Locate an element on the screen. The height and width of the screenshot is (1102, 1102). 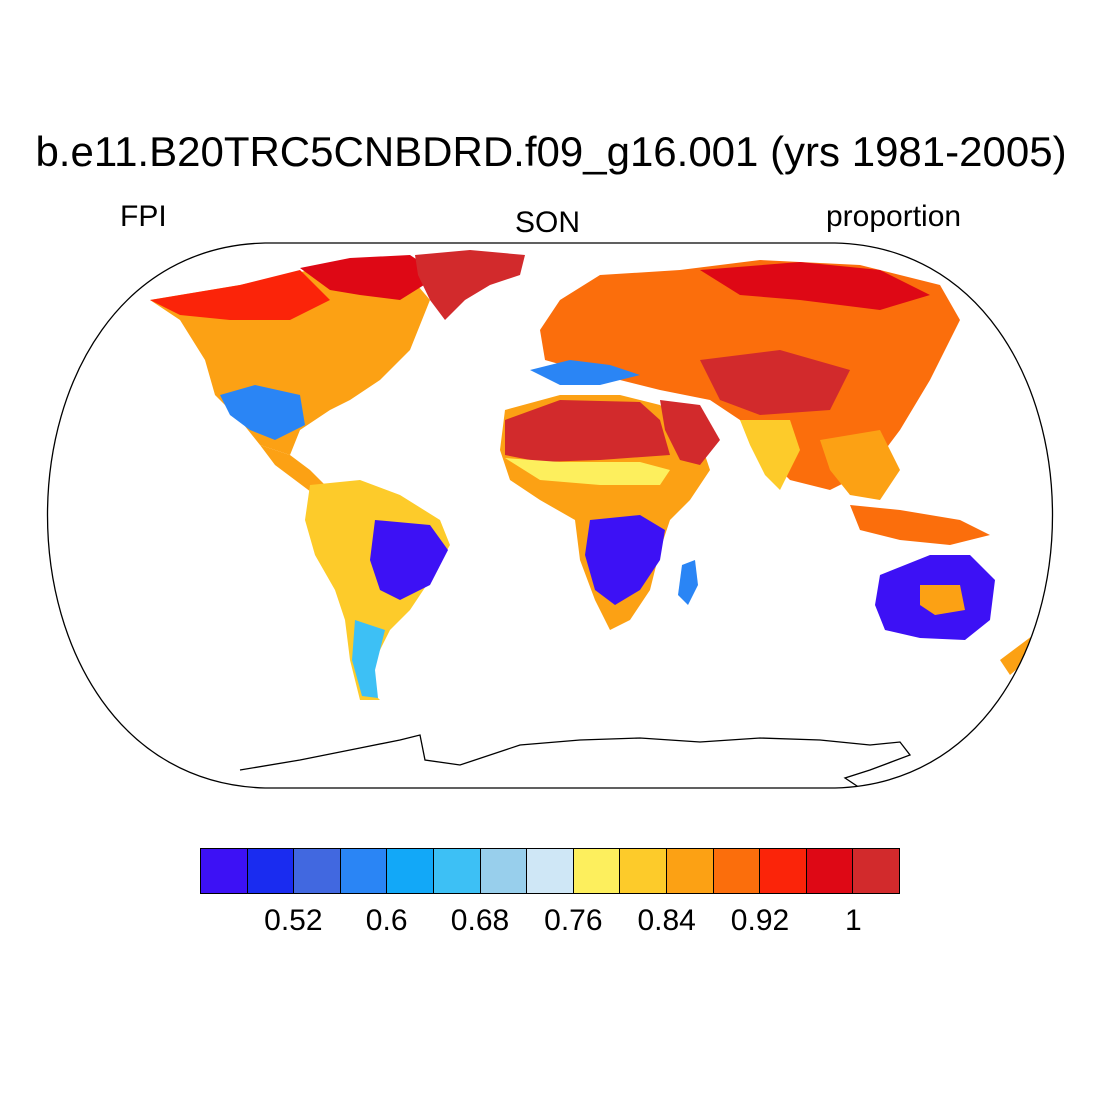
arabia-region is located at coordinates (690, 432).